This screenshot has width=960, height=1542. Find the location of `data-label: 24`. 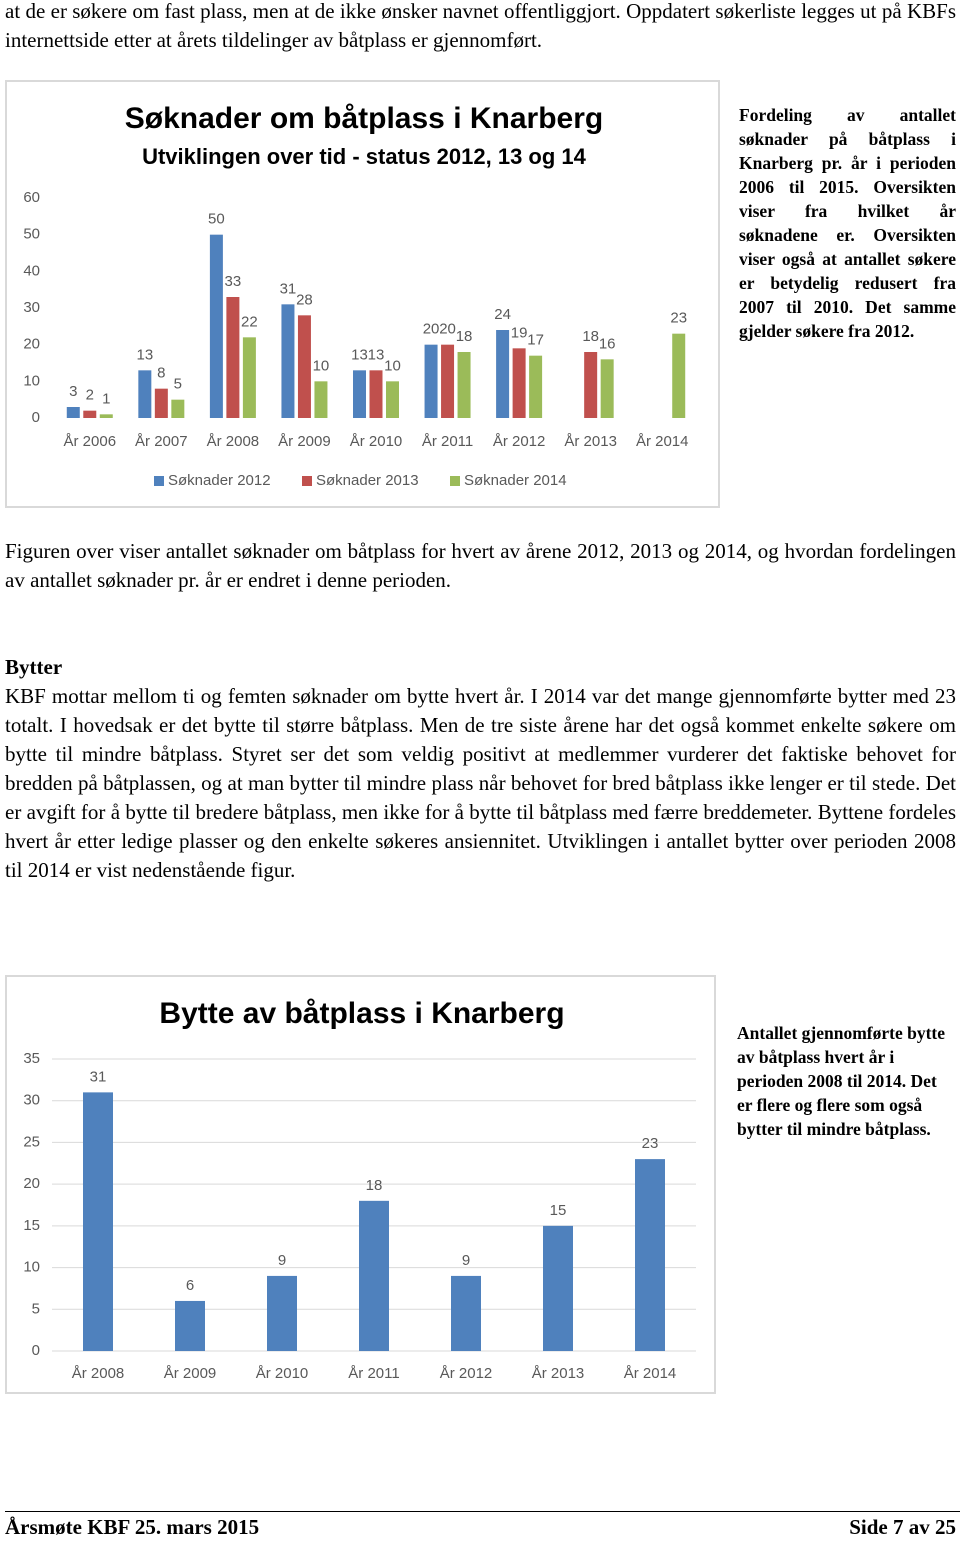

data-label: 24 is located at coordinates (502, 314).